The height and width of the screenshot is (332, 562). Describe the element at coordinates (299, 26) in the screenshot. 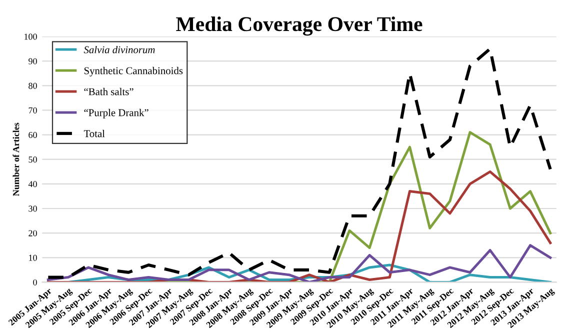

I see `chart-title: Media Coverage Over Time` at that location.